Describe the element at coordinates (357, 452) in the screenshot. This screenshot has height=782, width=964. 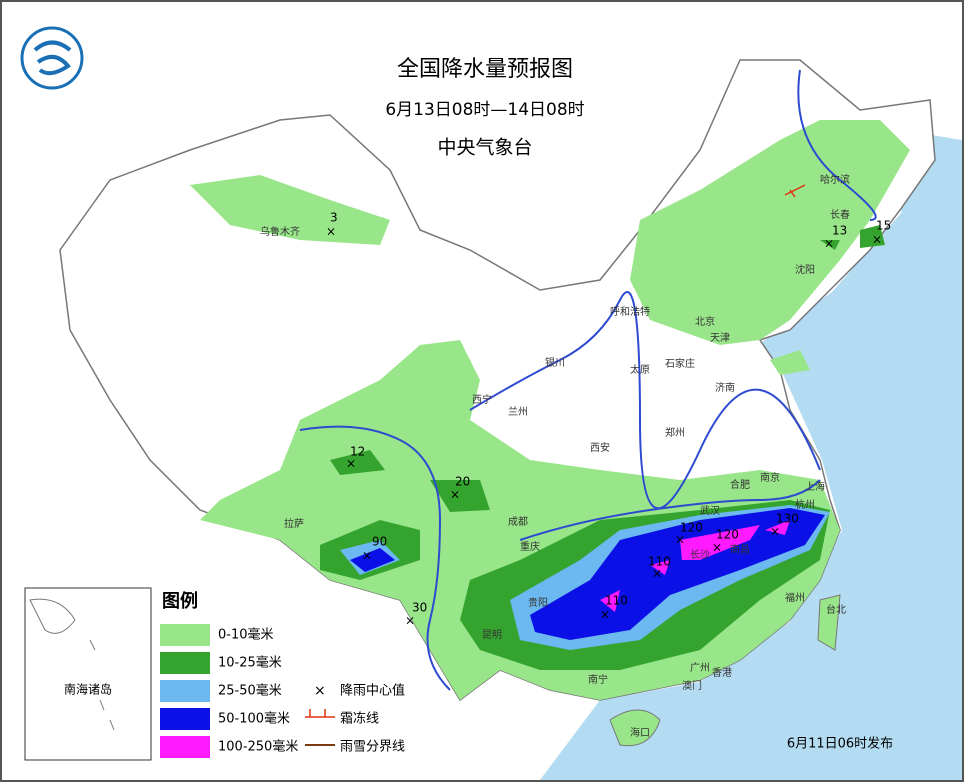
I see `center-value: 12` at that location.